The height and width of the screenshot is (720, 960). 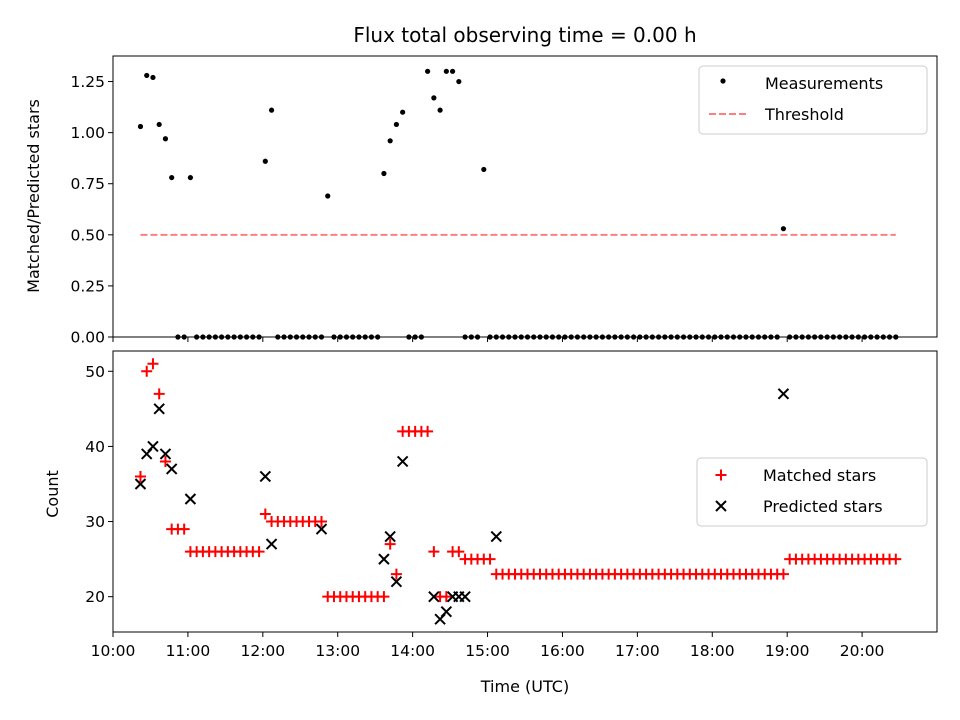 What do you see at coordinates (87, 82) in the screenshot?
I see `y-tick-label: 1.25` at bounding box center [87, 82].